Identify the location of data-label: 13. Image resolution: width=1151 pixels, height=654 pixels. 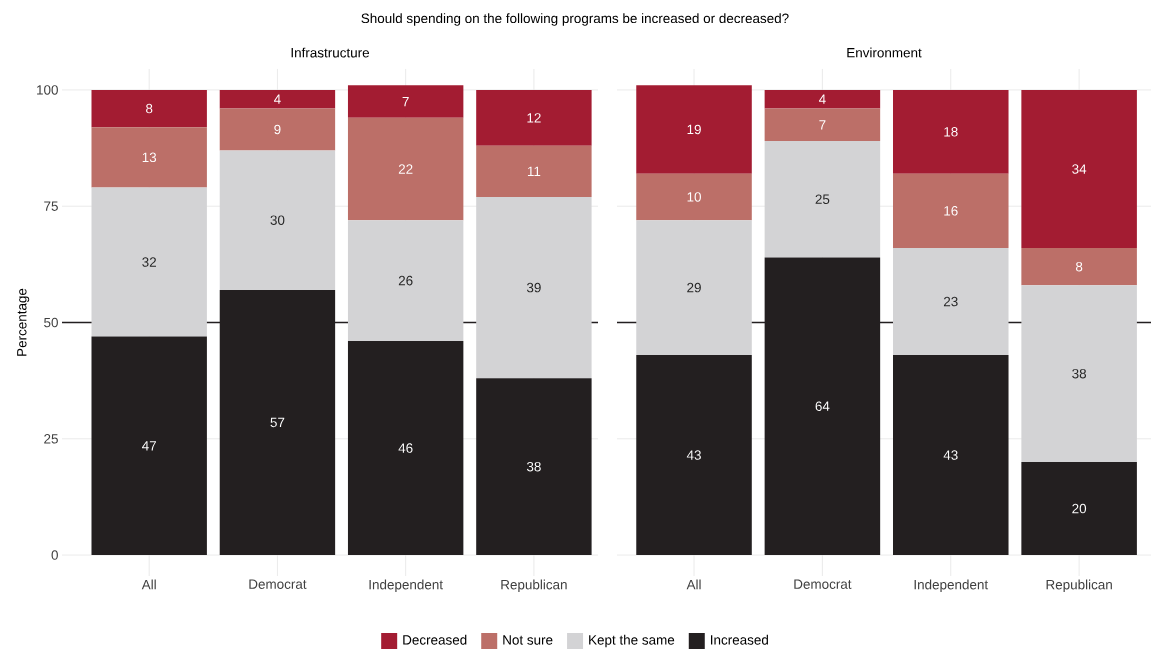
(149, 157).